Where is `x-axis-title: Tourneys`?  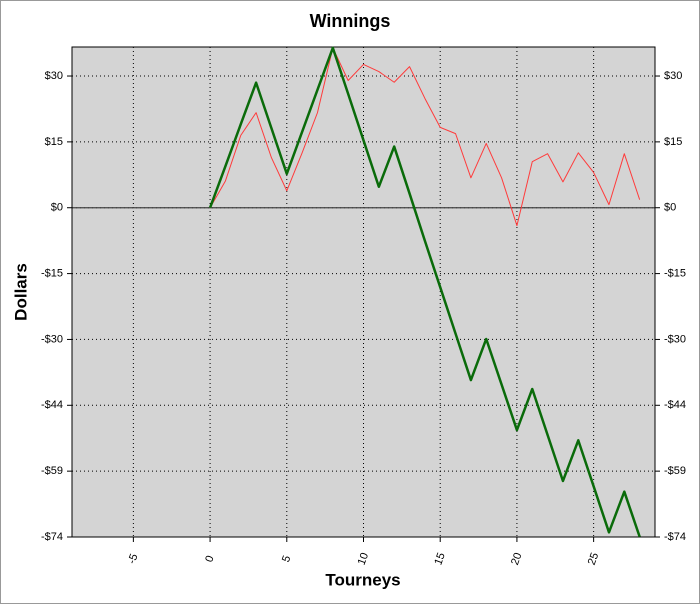 x-axis-title: Tourneys is located at coordinates (362, 579).